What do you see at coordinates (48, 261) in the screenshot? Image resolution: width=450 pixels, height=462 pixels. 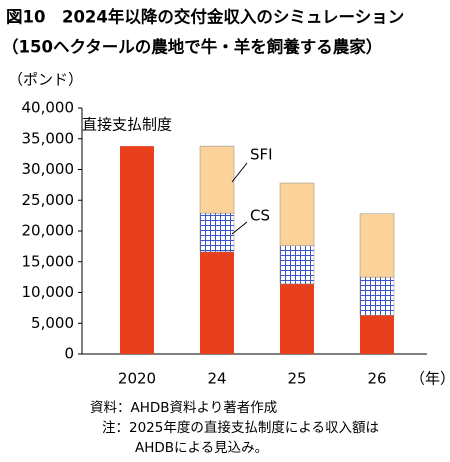 I see `y-tick-label: 15,000` at bounding box center [48, 261].